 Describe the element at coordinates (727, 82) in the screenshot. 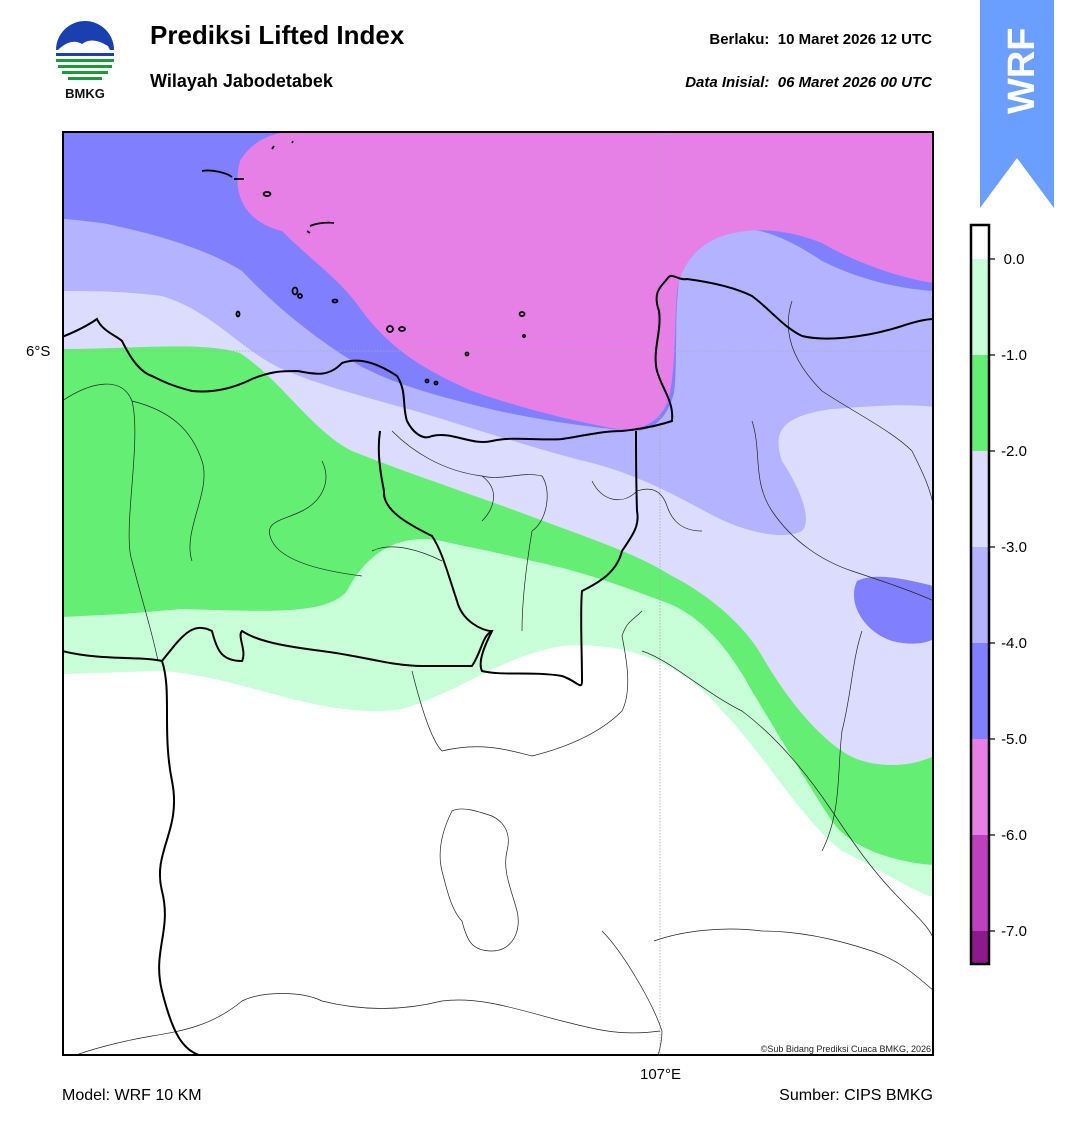

I see `init-label: Data Inisial:` at that location.